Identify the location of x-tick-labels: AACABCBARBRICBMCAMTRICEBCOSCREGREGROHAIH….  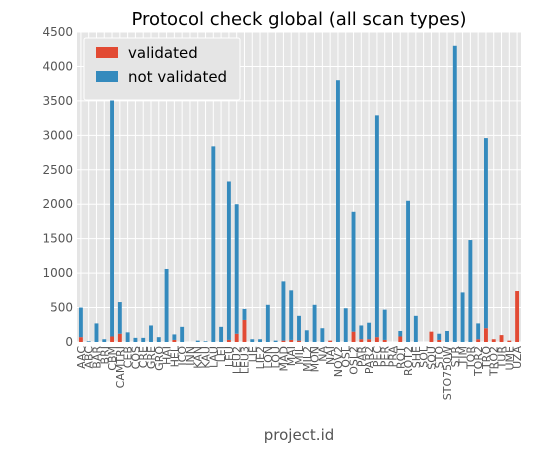
(299, 372).